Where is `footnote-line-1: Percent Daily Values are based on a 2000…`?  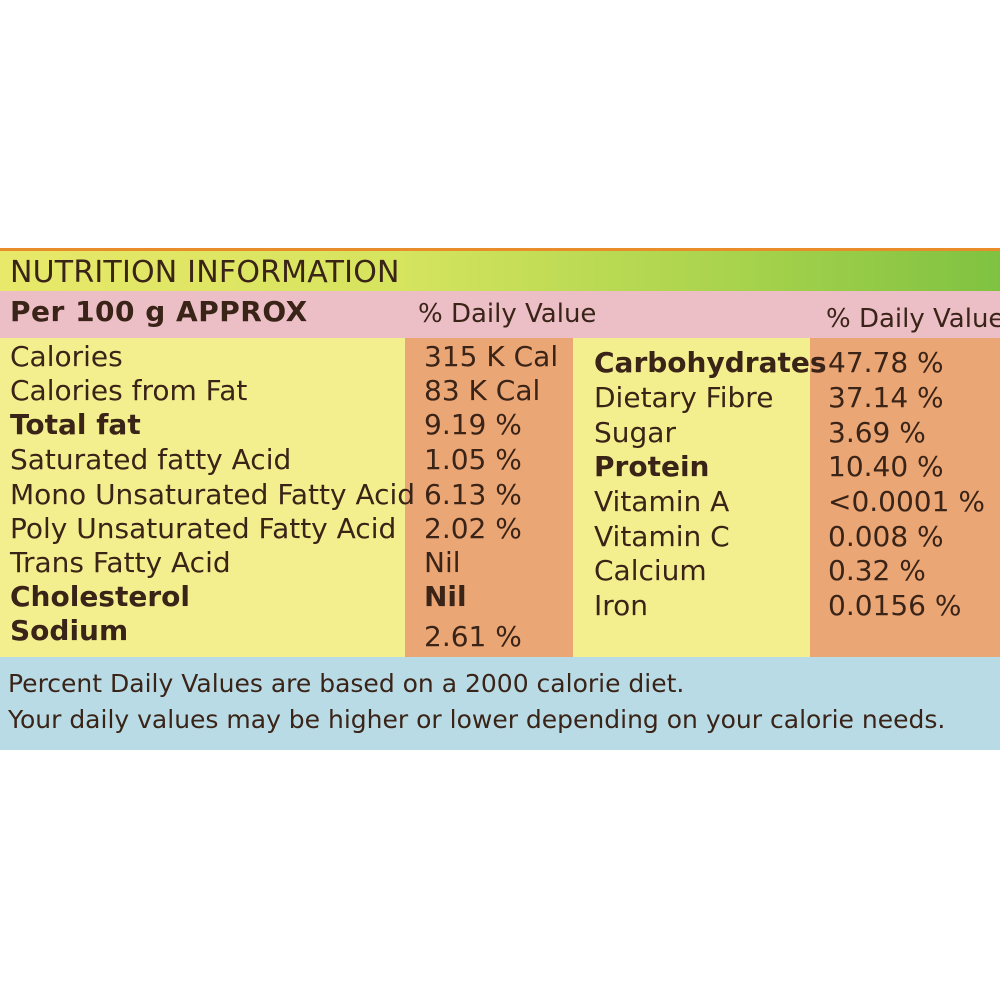
footnote-line-1: Percent Daily Values are based on a 2000… is located at coordinates (346, 683).